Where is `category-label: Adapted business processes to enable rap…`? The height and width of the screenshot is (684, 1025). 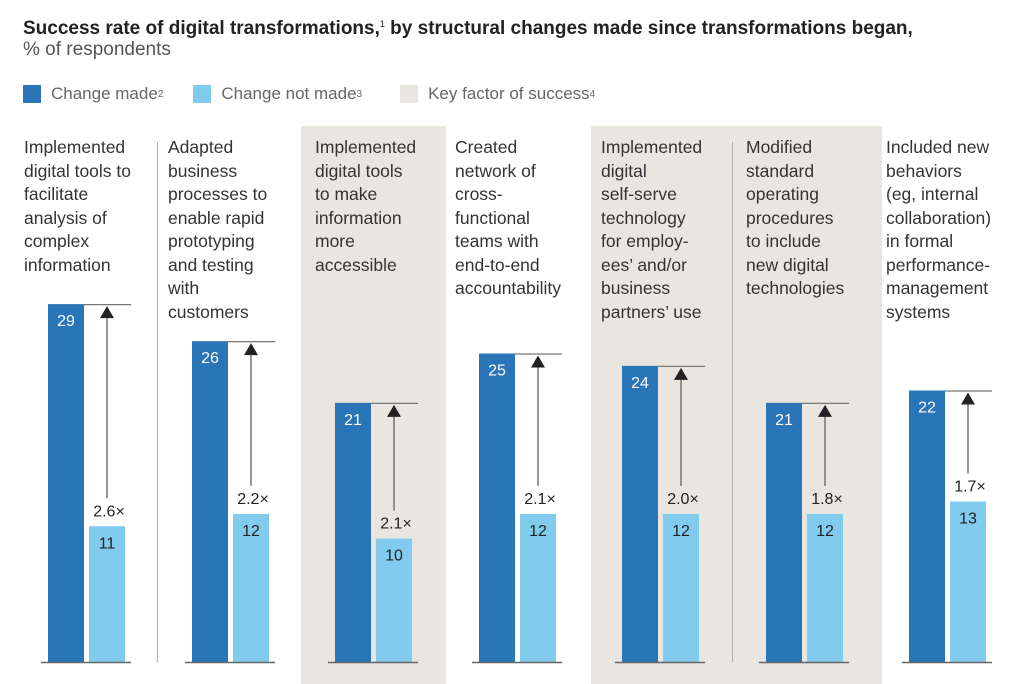
category-label: Adapted business processes to enable rap… is located at coordinates (218, 229).